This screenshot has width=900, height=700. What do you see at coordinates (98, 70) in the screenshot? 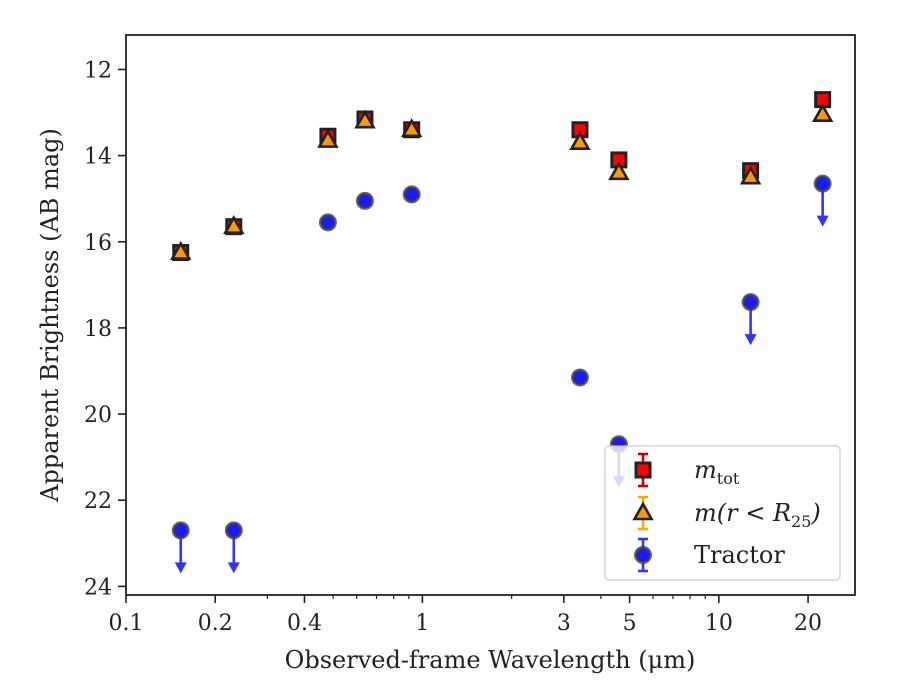
I see `y-tick-label: 12` at bounding box center [98, 70].